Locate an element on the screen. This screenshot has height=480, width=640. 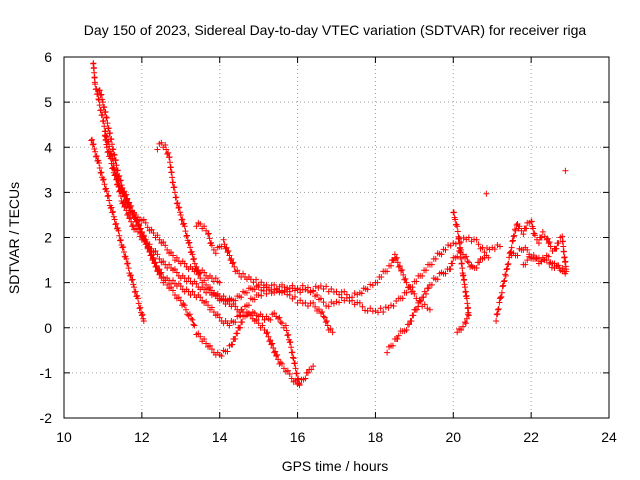
x-tick-label: 16 is located at coordinates (298, 437).